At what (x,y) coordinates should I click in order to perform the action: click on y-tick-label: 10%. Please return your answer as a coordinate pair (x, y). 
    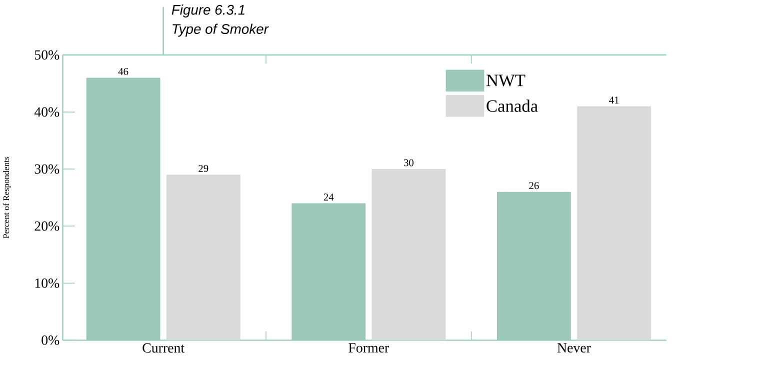
    Looking at the image, I should click on (47, 283).